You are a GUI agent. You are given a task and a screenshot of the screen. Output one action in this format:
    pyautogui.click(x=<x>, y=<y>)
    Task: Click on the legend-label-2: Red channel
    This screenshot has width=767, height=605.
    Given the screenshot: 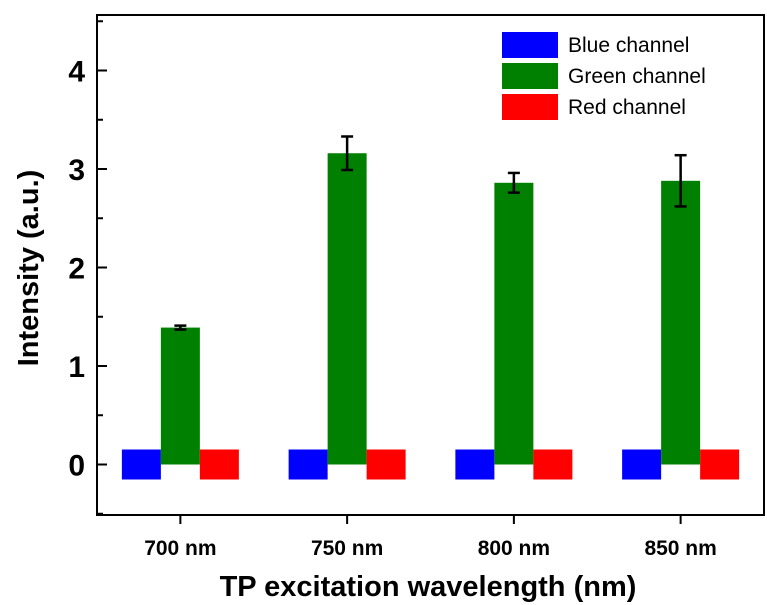 What is the action you would take?
    pyautogui.click(x=627, y=107)
    